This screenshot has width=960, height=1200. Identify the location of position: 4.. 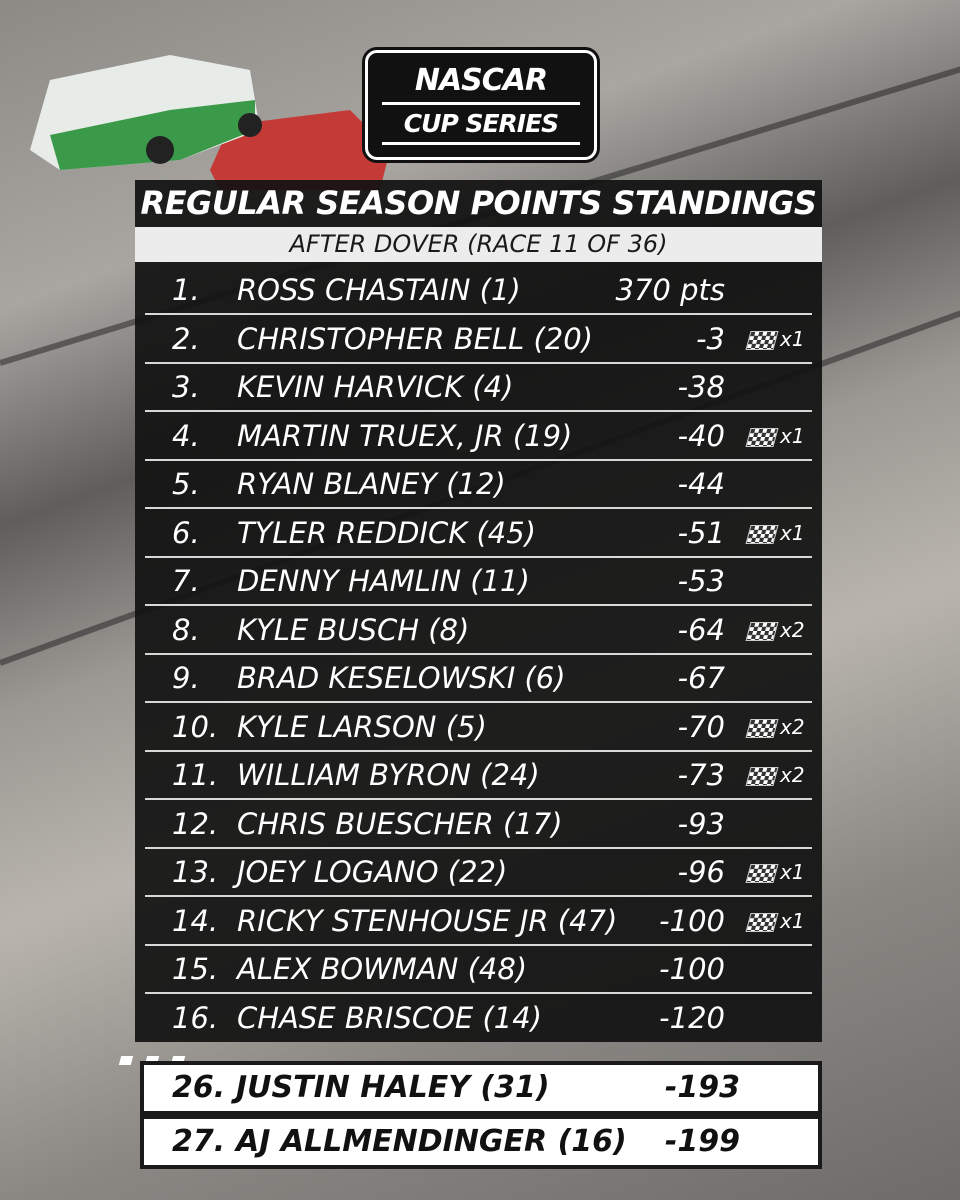
(186, 435).